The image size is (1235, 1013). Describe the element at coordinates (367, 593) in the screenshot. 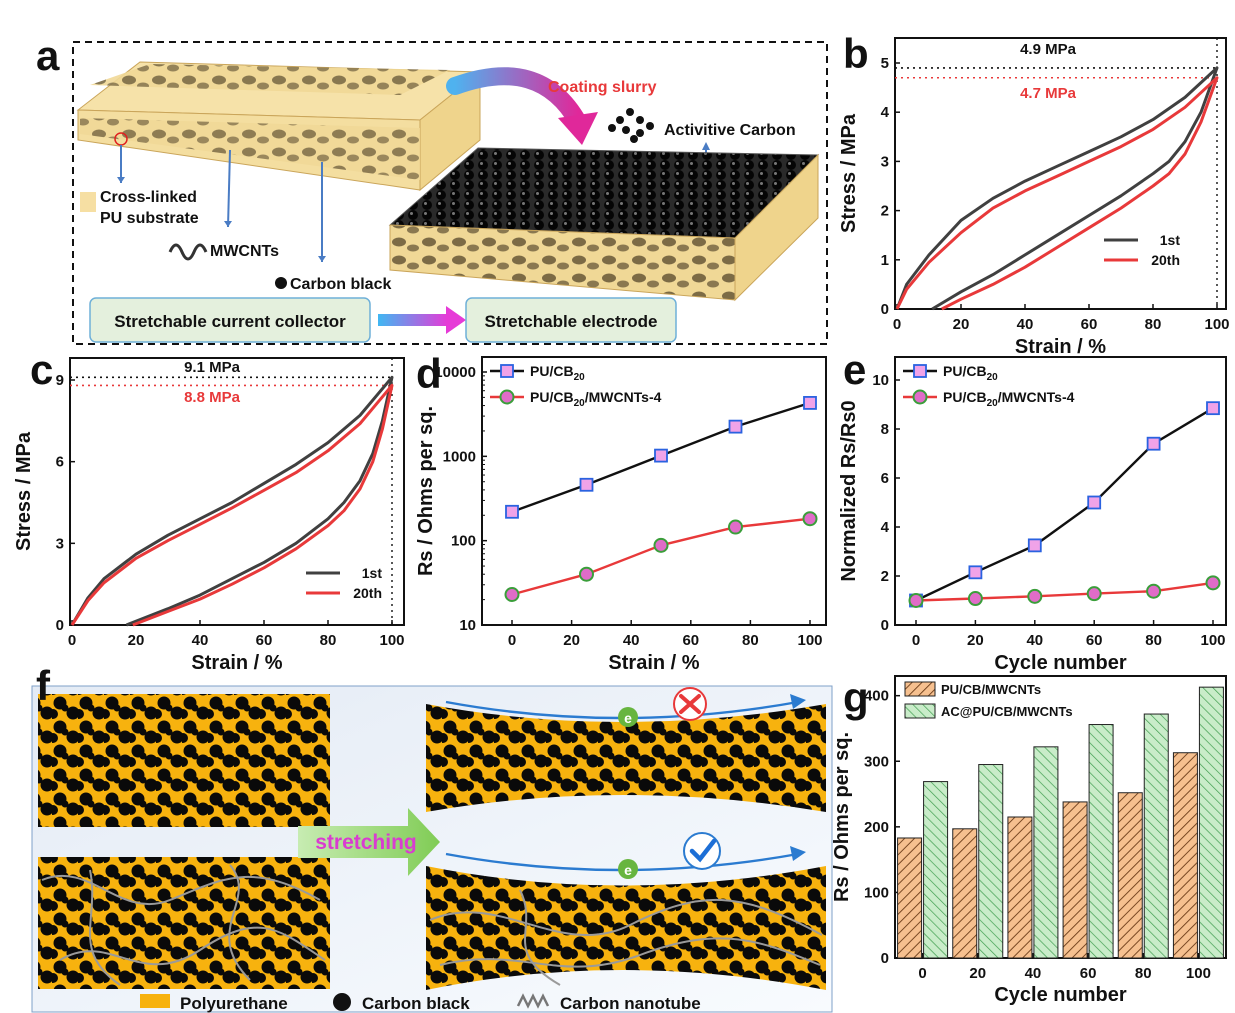

I see `legend-label: 20th` at that location.